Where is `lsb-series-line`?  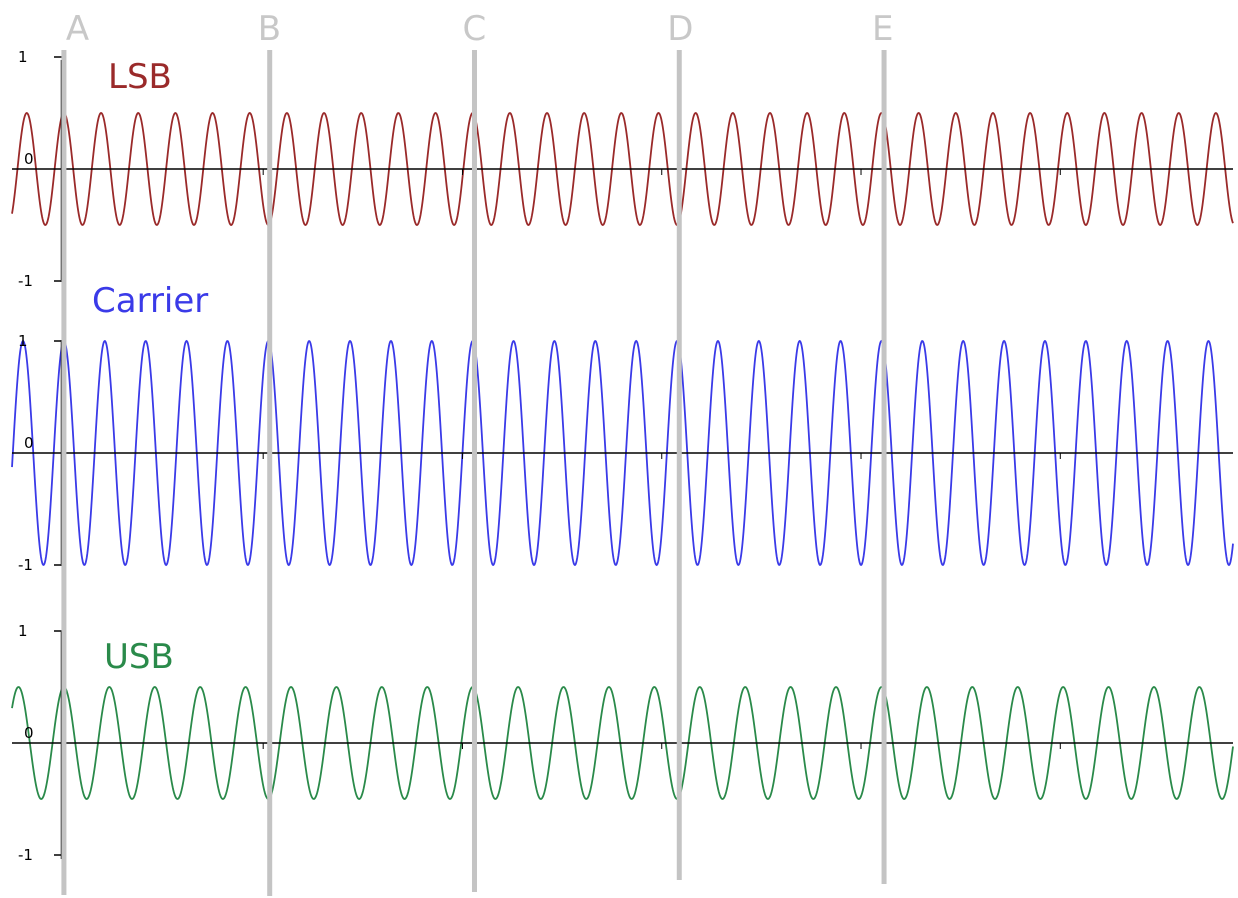
lsb-series-line is located at coordinates (622, 169).